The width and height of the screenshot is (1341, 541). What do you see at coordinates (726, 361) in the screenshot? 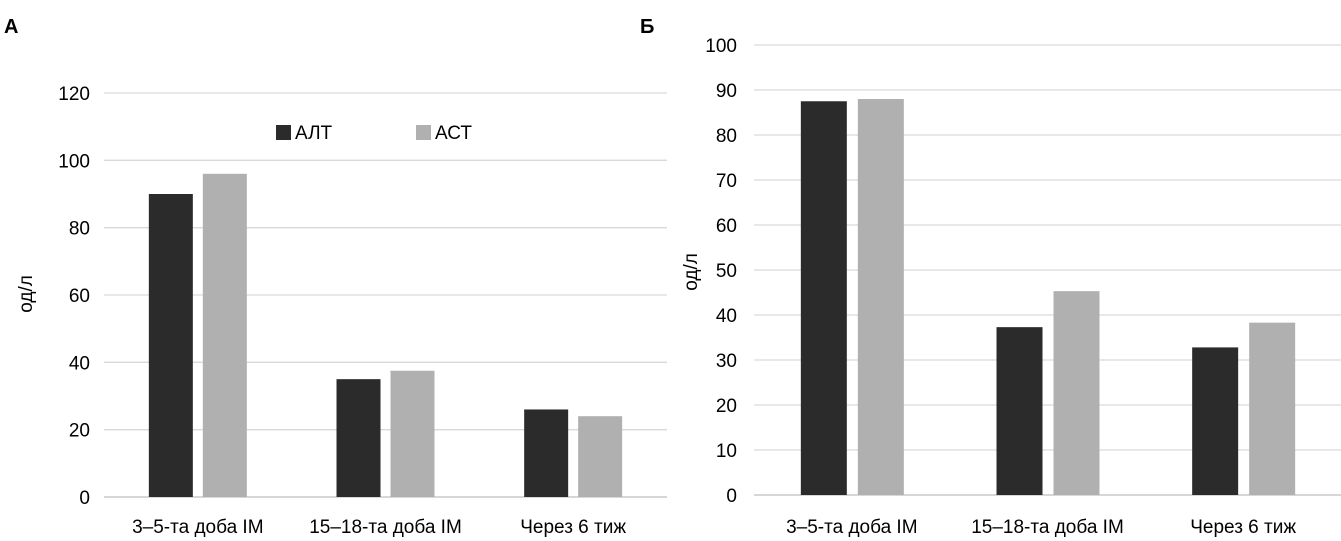
I see `y-tick-label-b-30: 30` at bounding box center [726, 361].